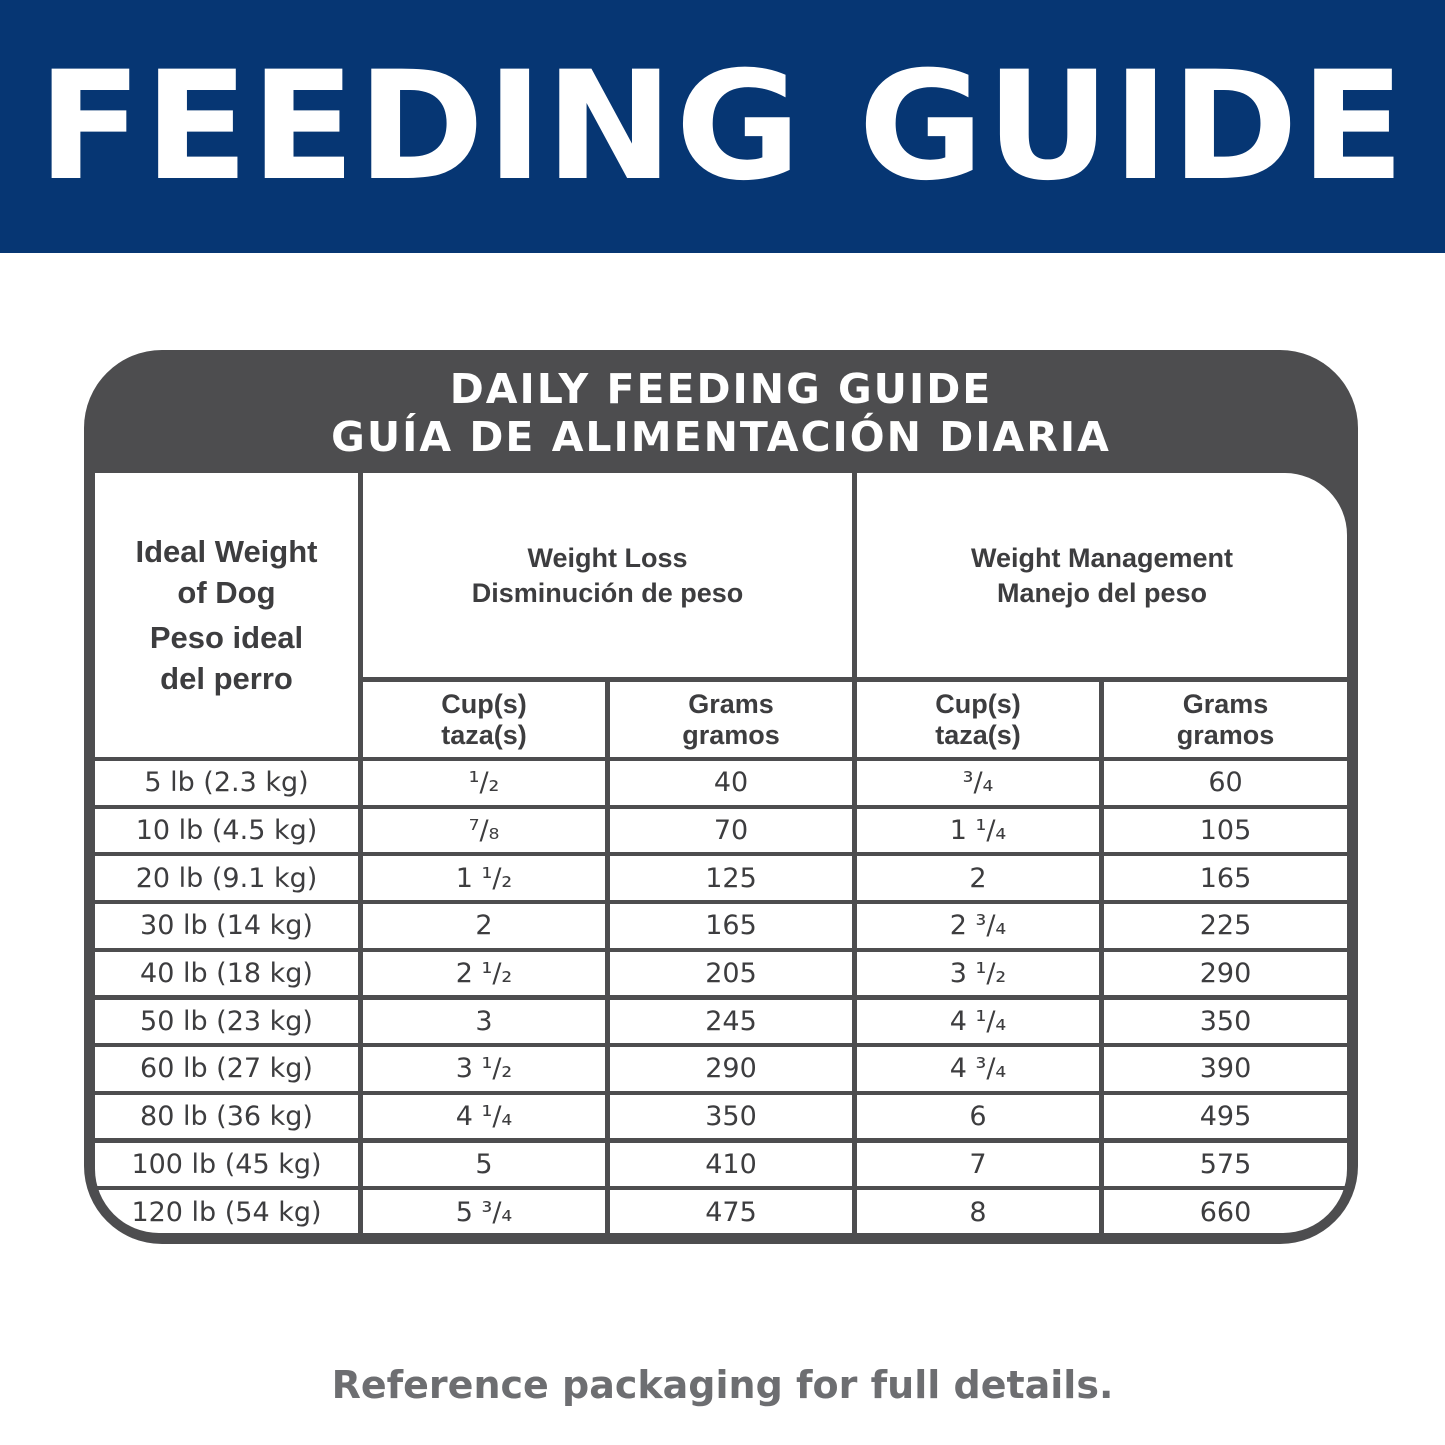 The width and height of the screenshot is (1445, 1445). What do you see at coordinates (484, 783) in the screenshot?
I see `cell-loss-cups: ¹/₂` at bounding box center [484, 783].